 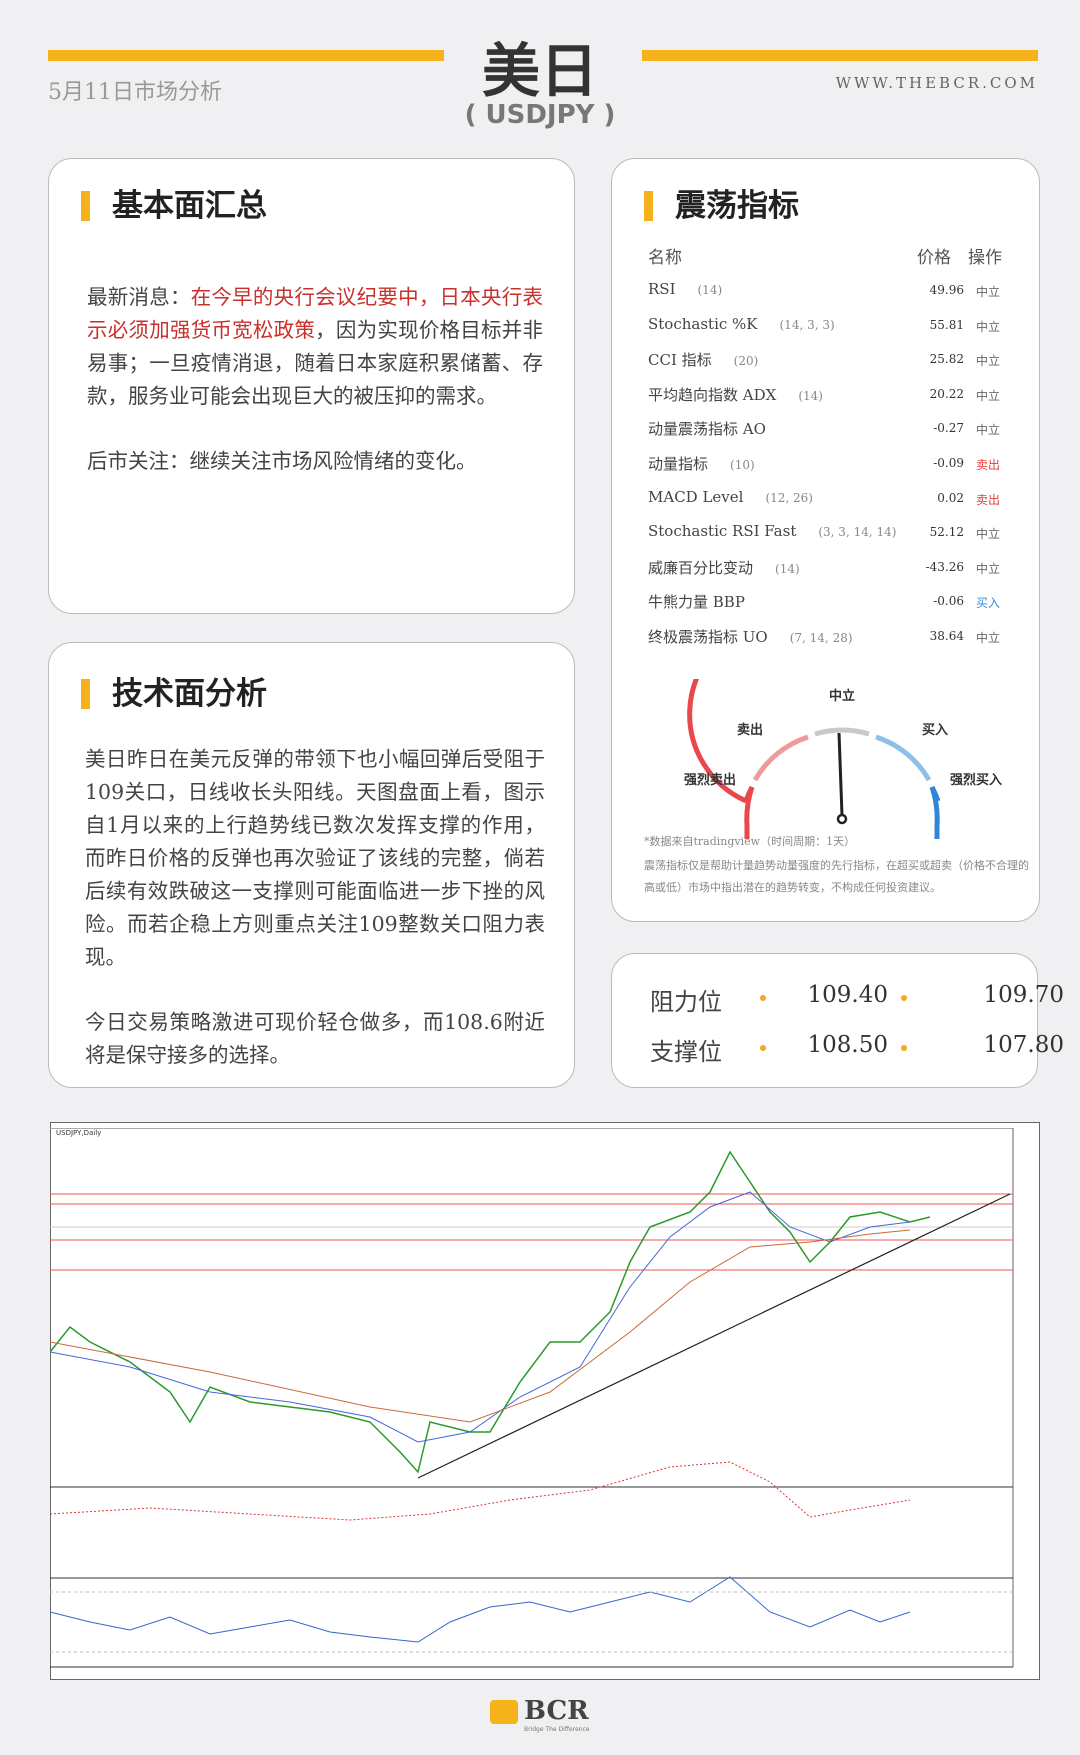 What do you see at coordinates (174, 694) in the screenshot?
I see `heading: 技术面分析` at bounding box center [174, 694].